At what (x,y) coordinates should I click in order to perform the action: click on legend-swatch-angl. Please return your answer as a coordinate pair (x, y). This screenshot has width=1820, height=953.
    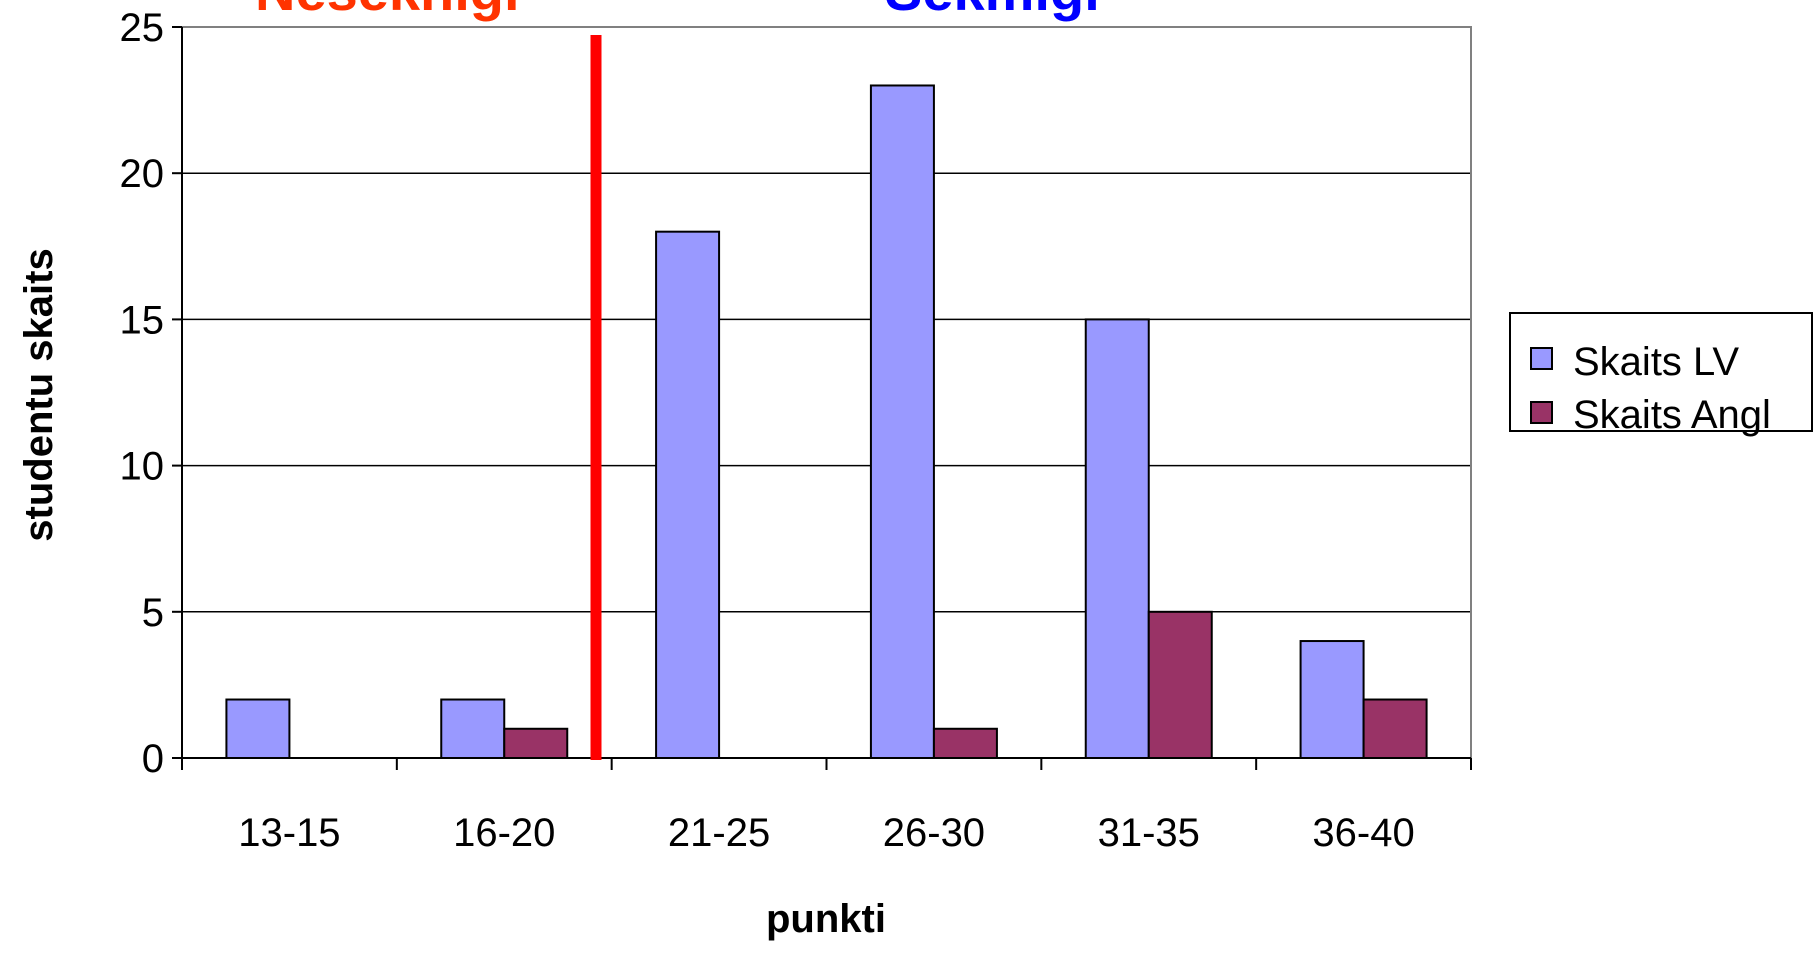
    Looking at the image, I should click on (1541, 412).